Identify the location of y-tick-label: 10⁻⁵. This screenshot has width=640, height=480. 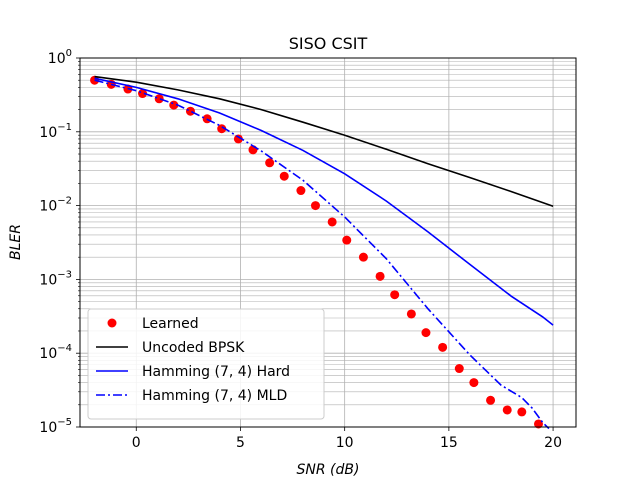
(55, 426).